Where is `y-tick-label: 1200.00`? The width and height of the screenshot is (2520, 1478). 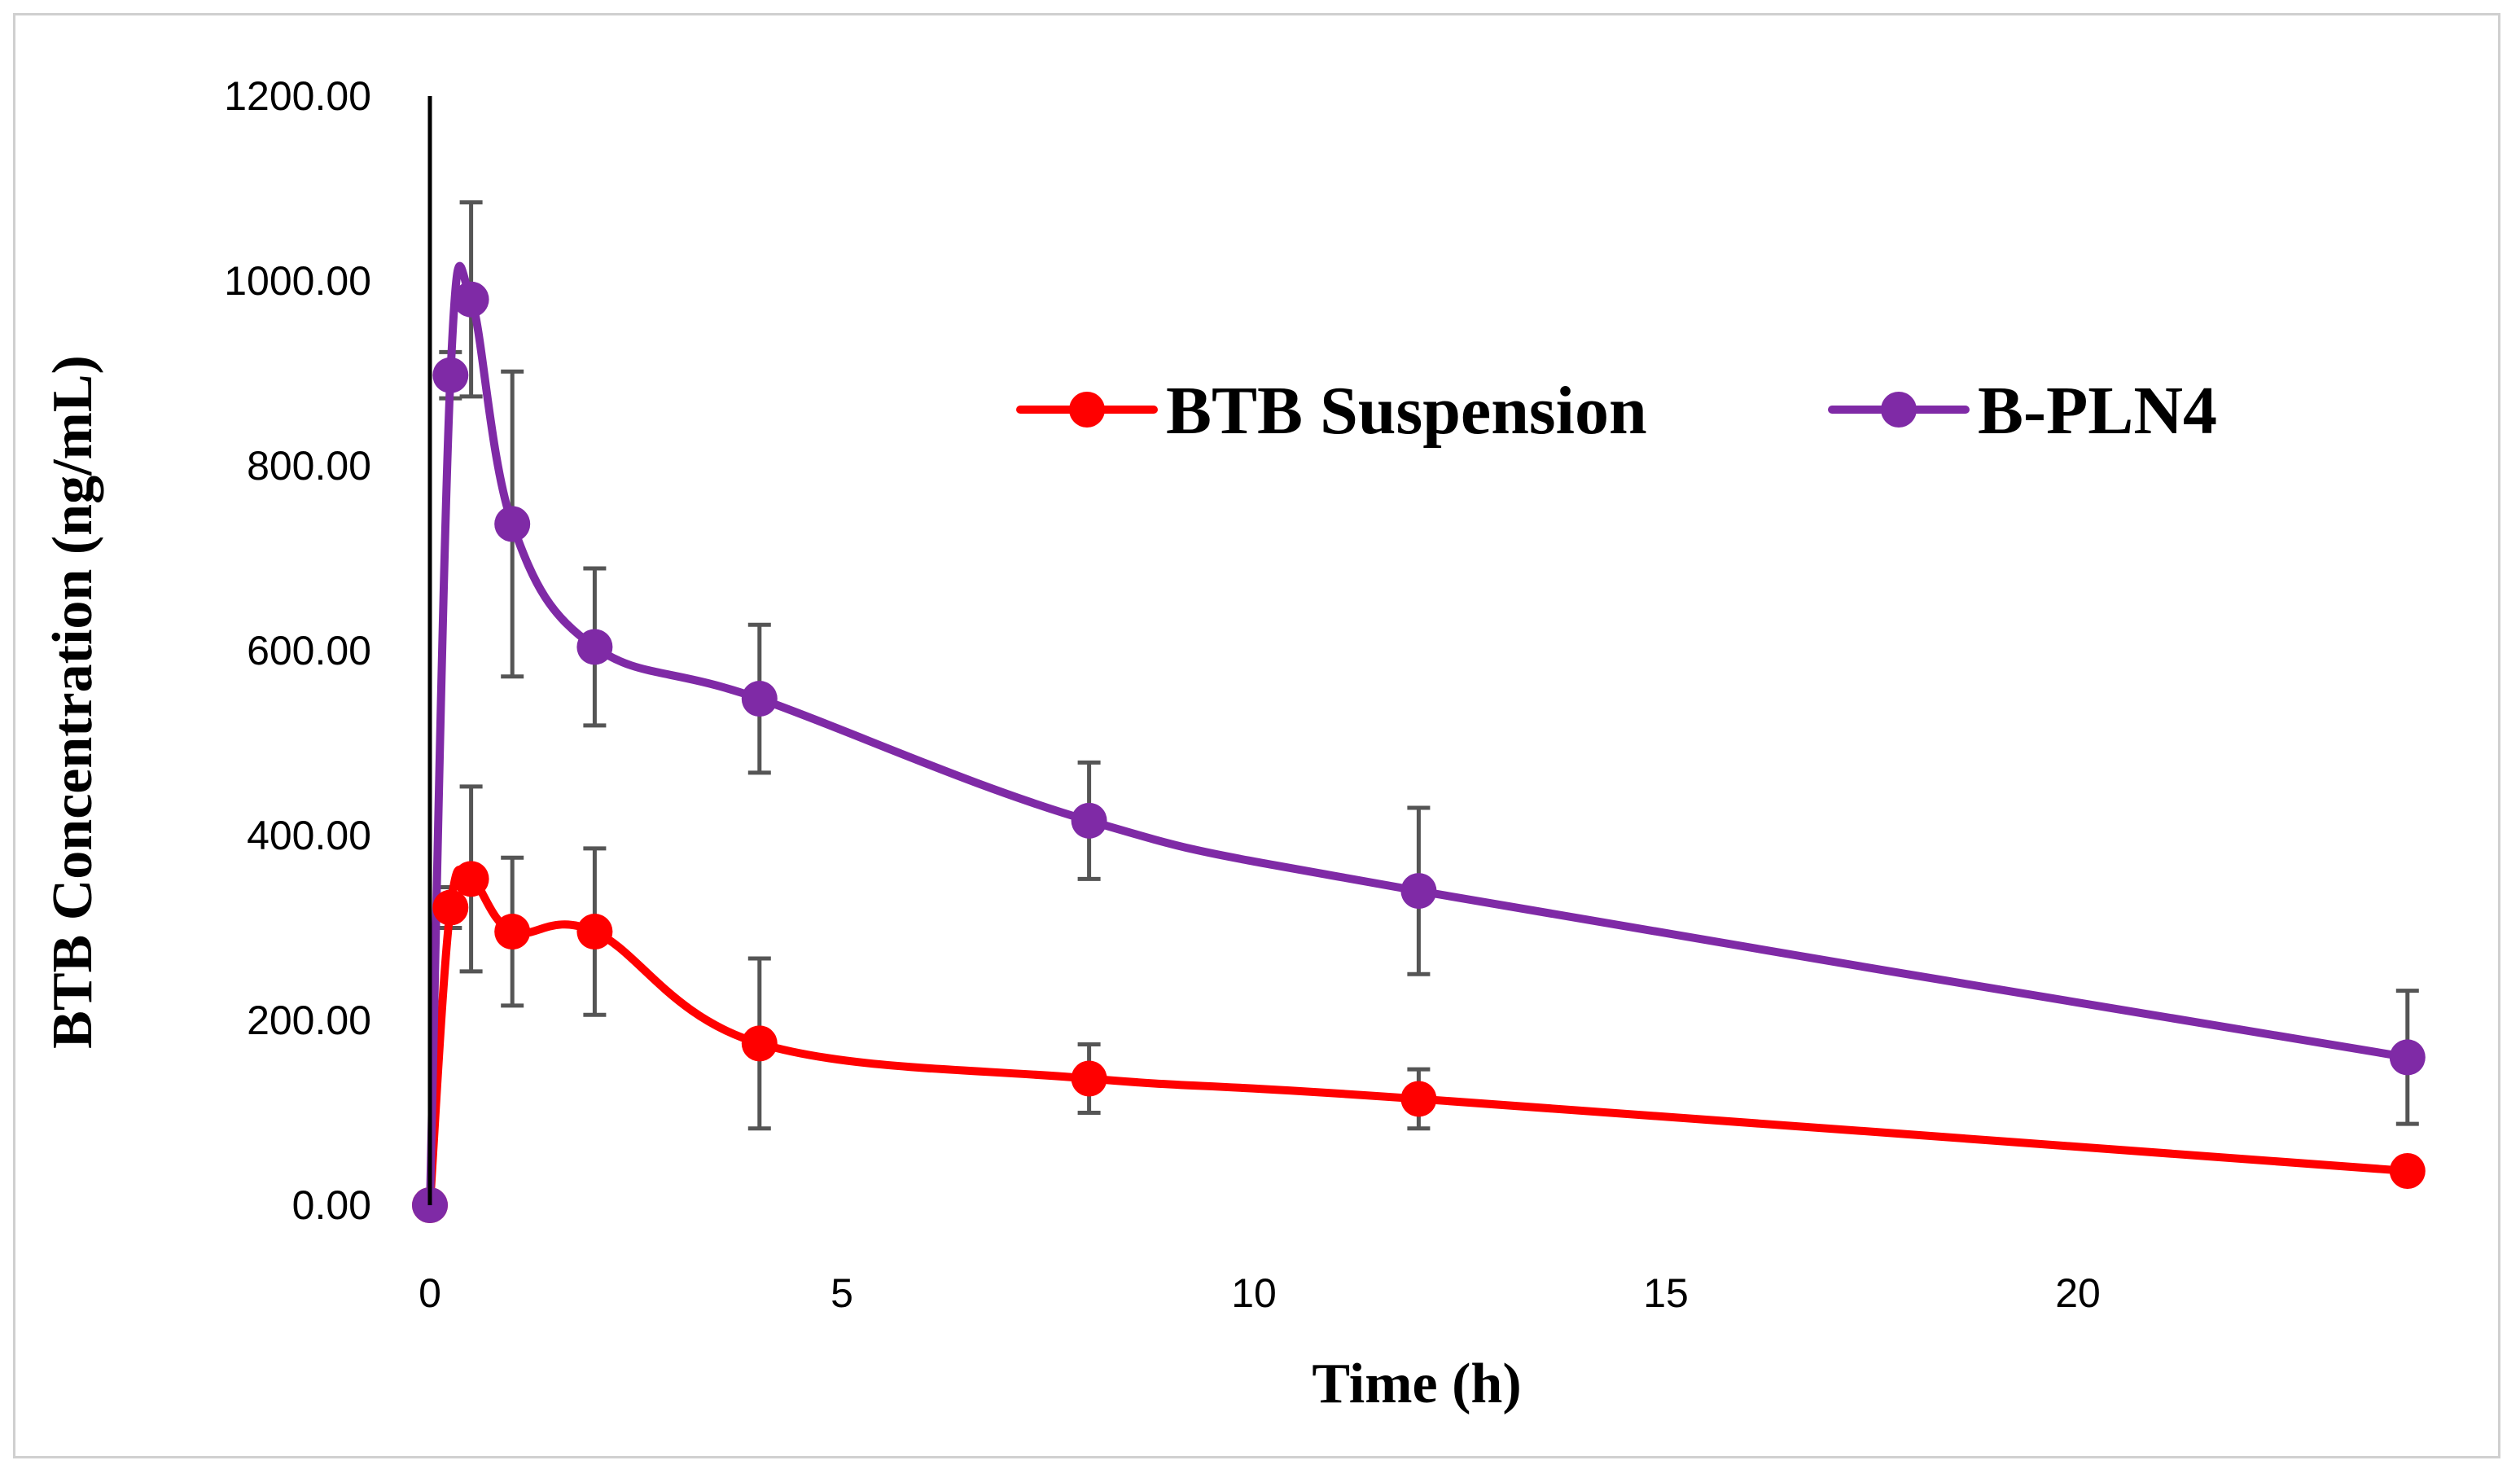 y-tick-label: 1200.00 is located at coordinates (297, 96).